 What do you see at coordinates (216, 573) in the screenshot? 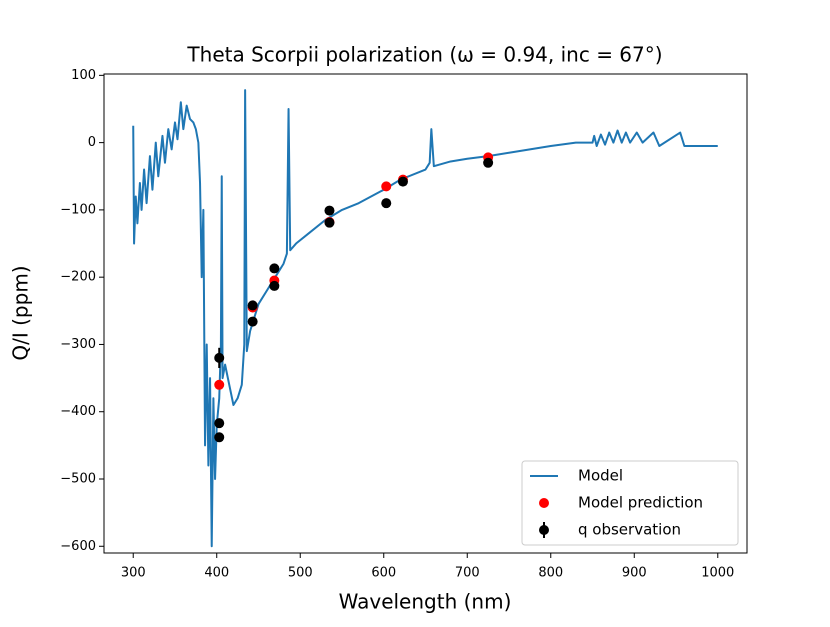
I see `x-tick-label: 400` at bounding box center [216, 573].